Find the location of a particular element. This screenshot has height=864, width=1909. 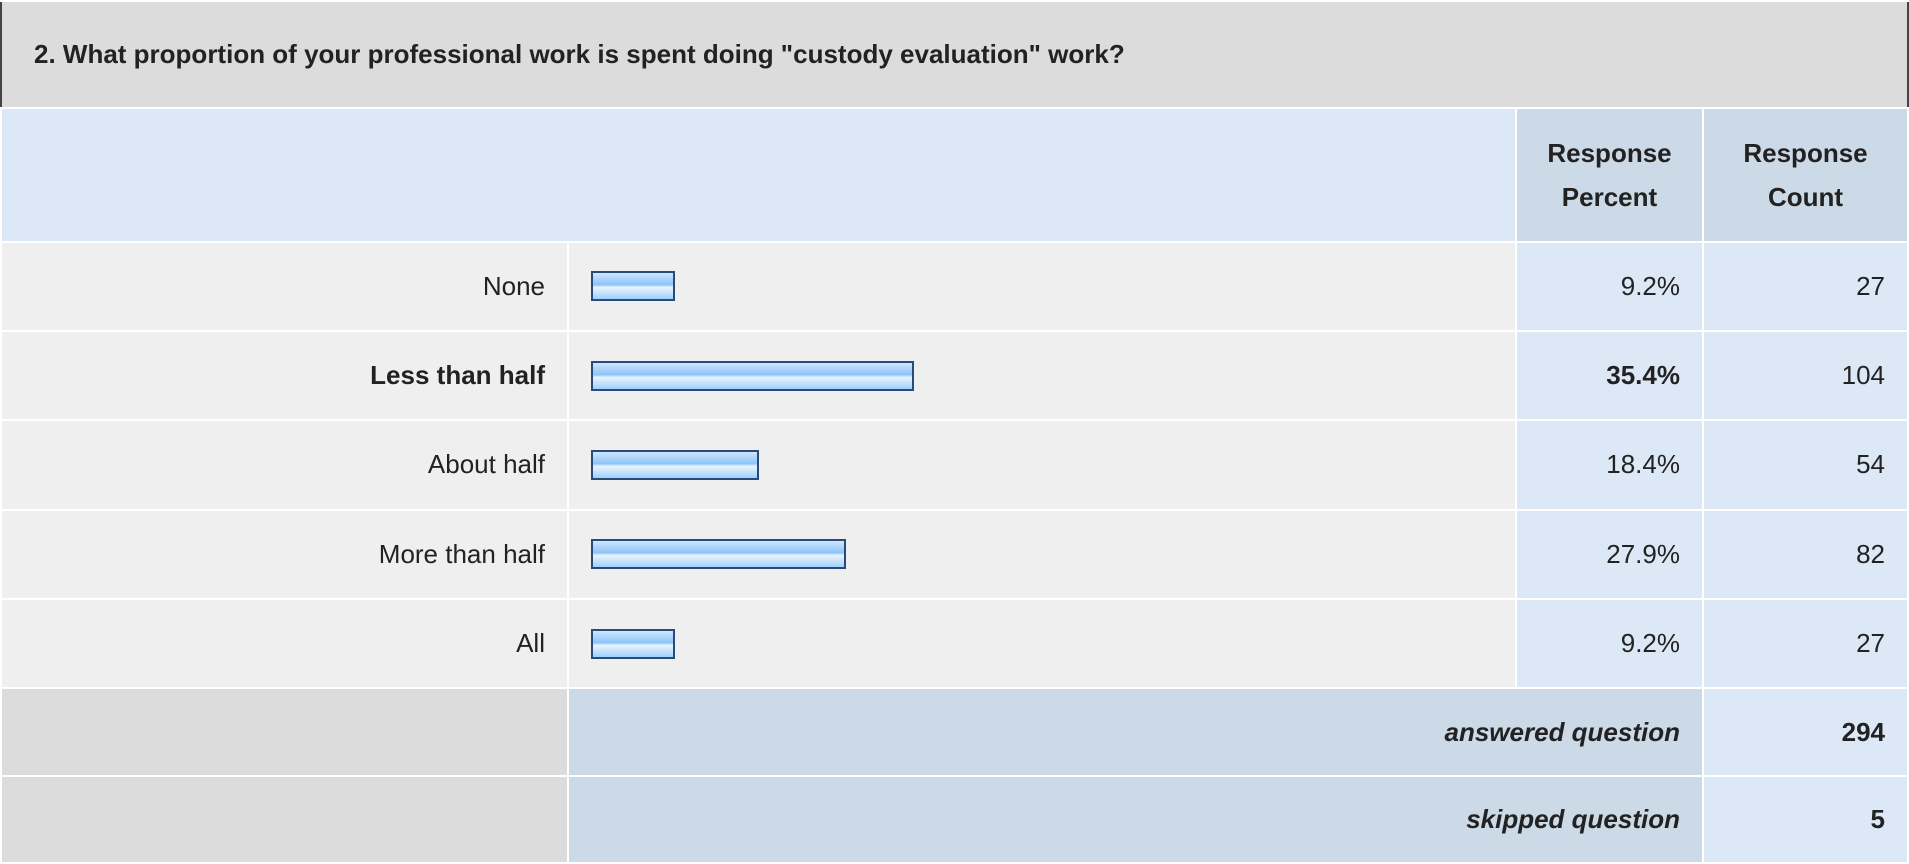

data-row: All 9.2% 27 is located at coordinates (954, 643).